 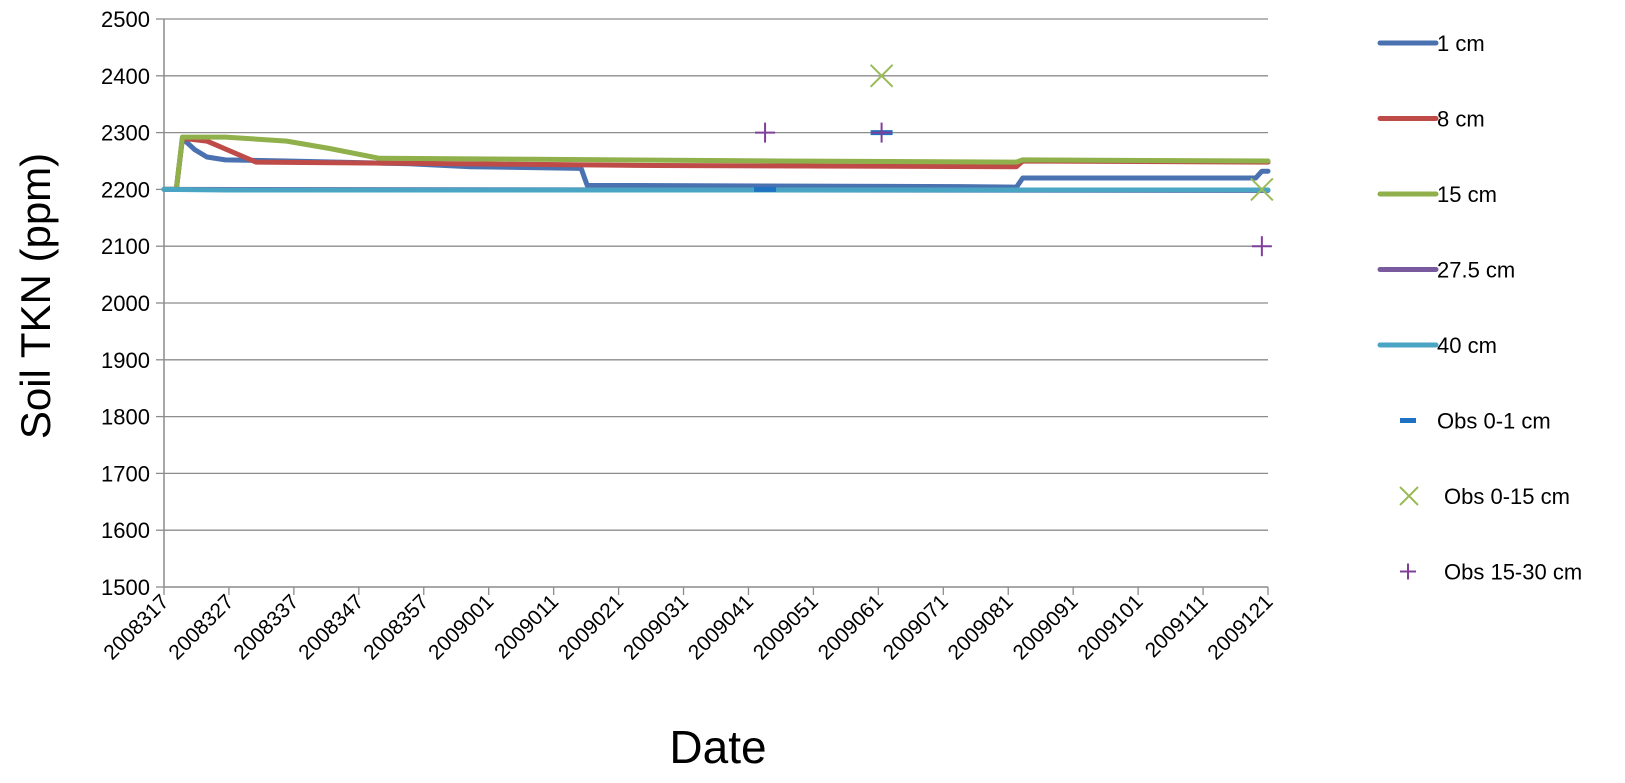 What do you see at coordinates (1494, 421) in the screenshot?
I see `legend-label: Obs 0-1 cm` at bounding box center [1494, 421].